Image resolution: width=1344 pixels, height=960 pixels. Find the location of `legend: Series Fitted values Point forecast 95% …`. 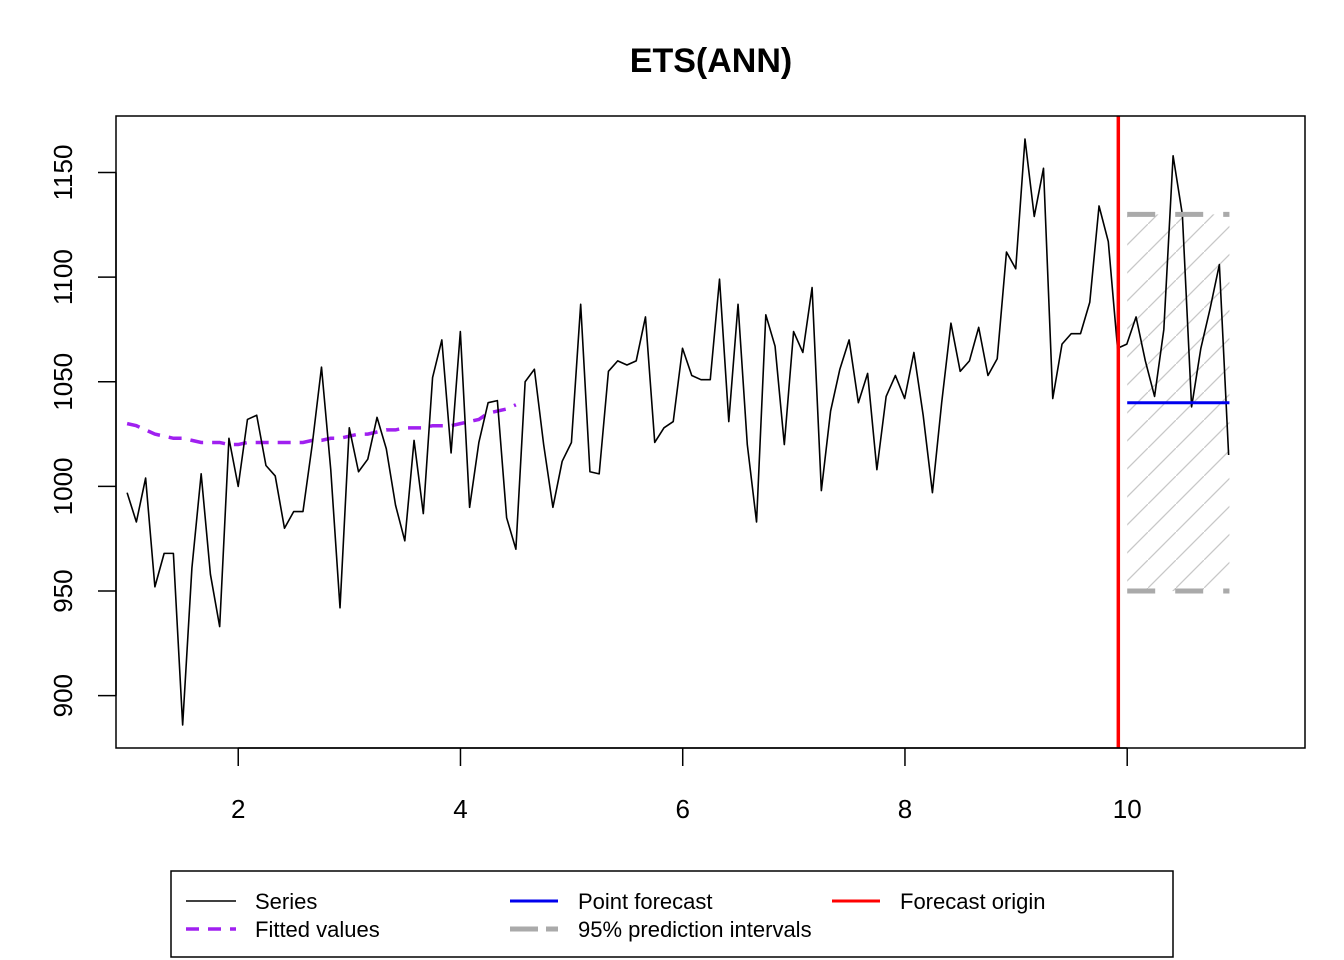

legend: Series Fitted values Point forecast 95% … is located at coordinates (672, 914).